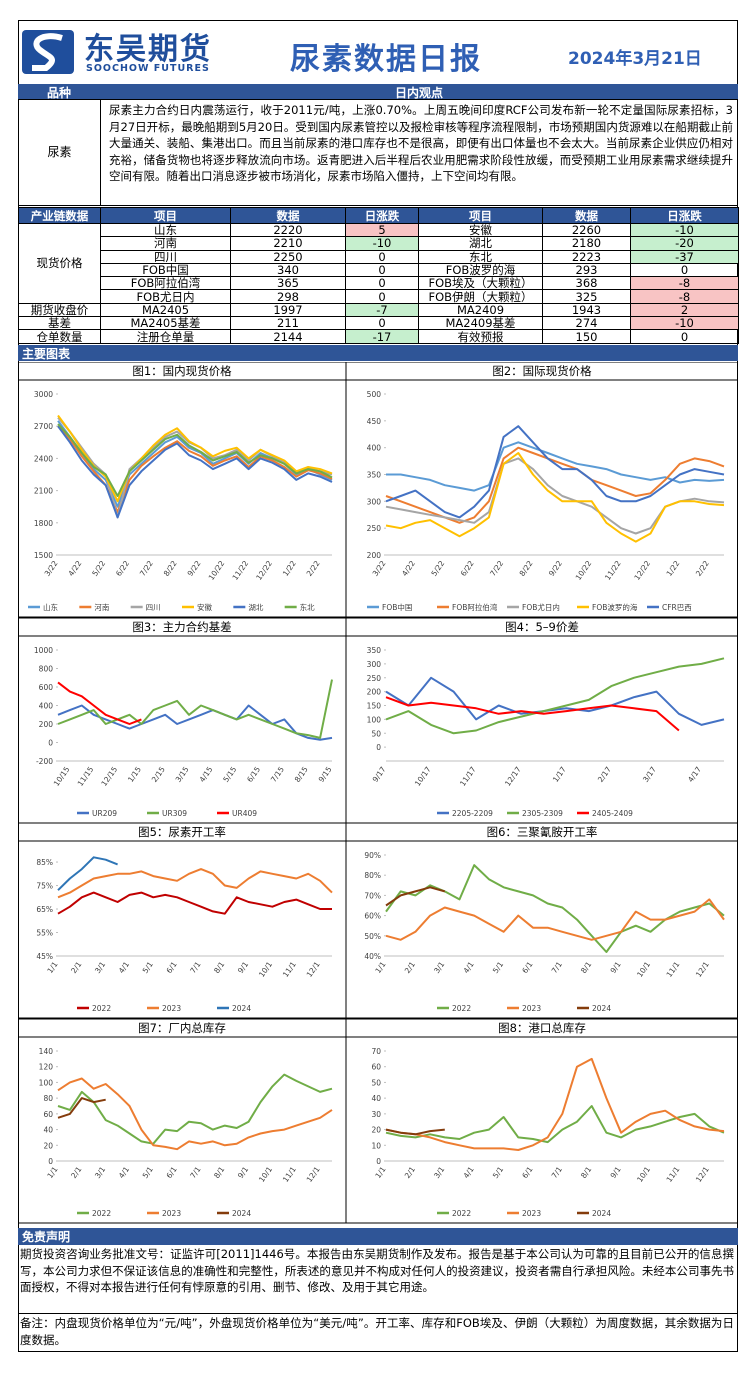  Describe the element at coordinates (382, 230) in the screenshot. I see `change-cell: 5` at that location.